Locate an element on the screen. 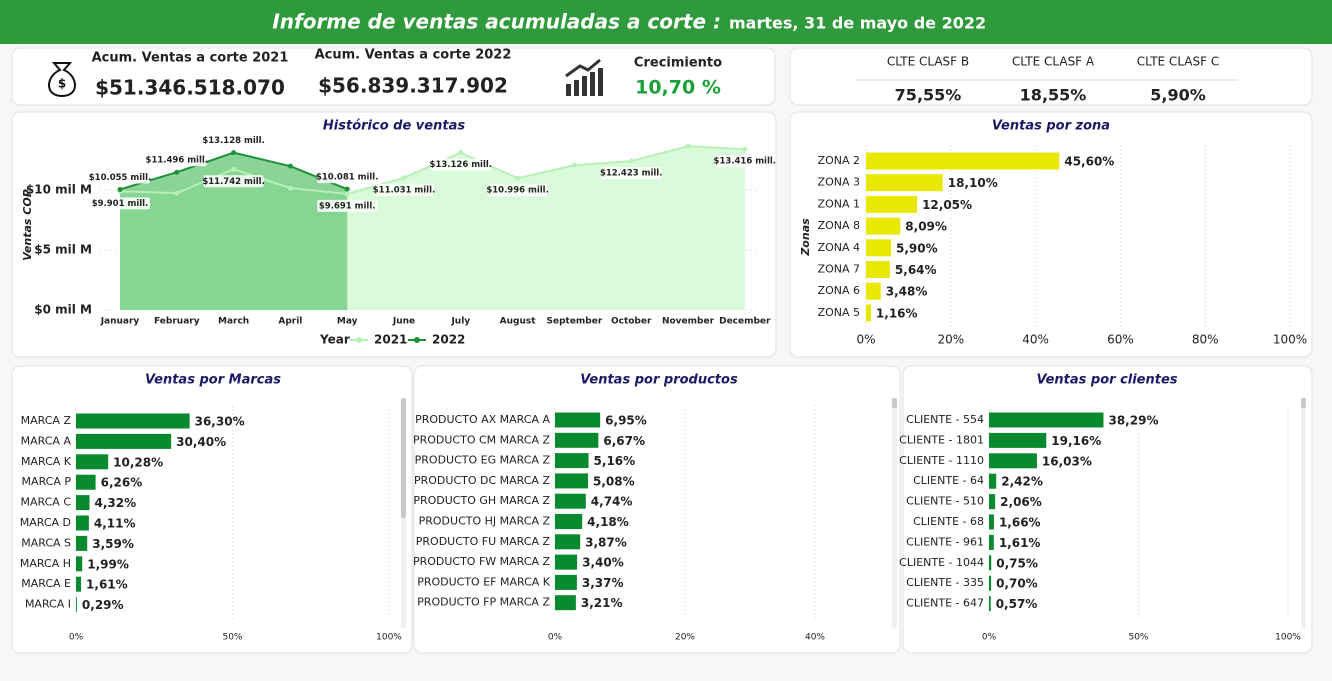 This screenshot has width=1332, height=681. x-tick-label: March is located at coordinates (233, 322).